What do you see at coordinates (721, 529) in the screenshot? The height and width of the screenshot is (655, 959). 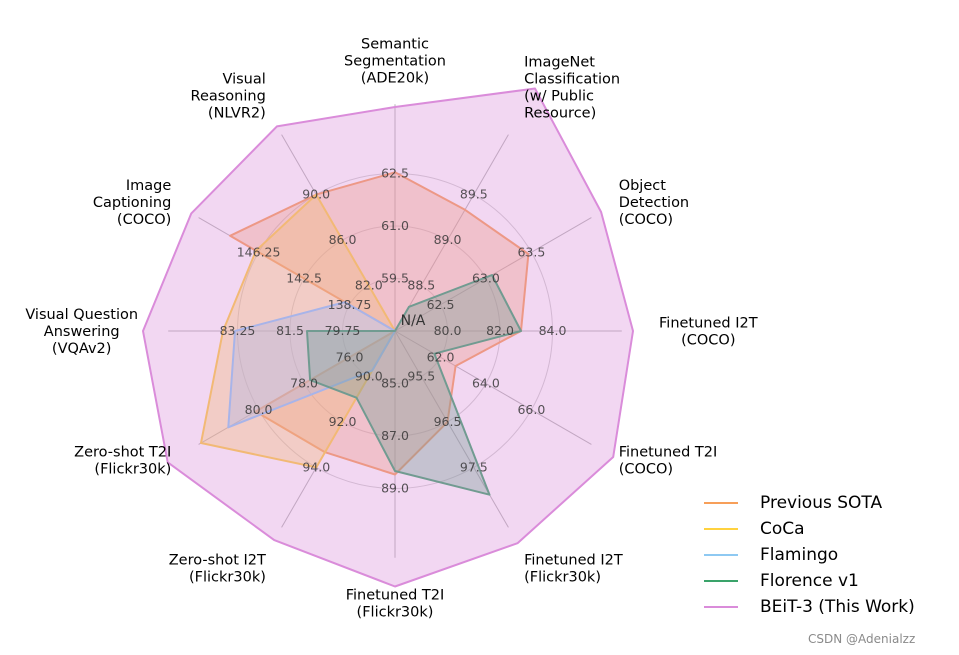 I see `legend-swatch-coca` at bounding box center [721, 529].